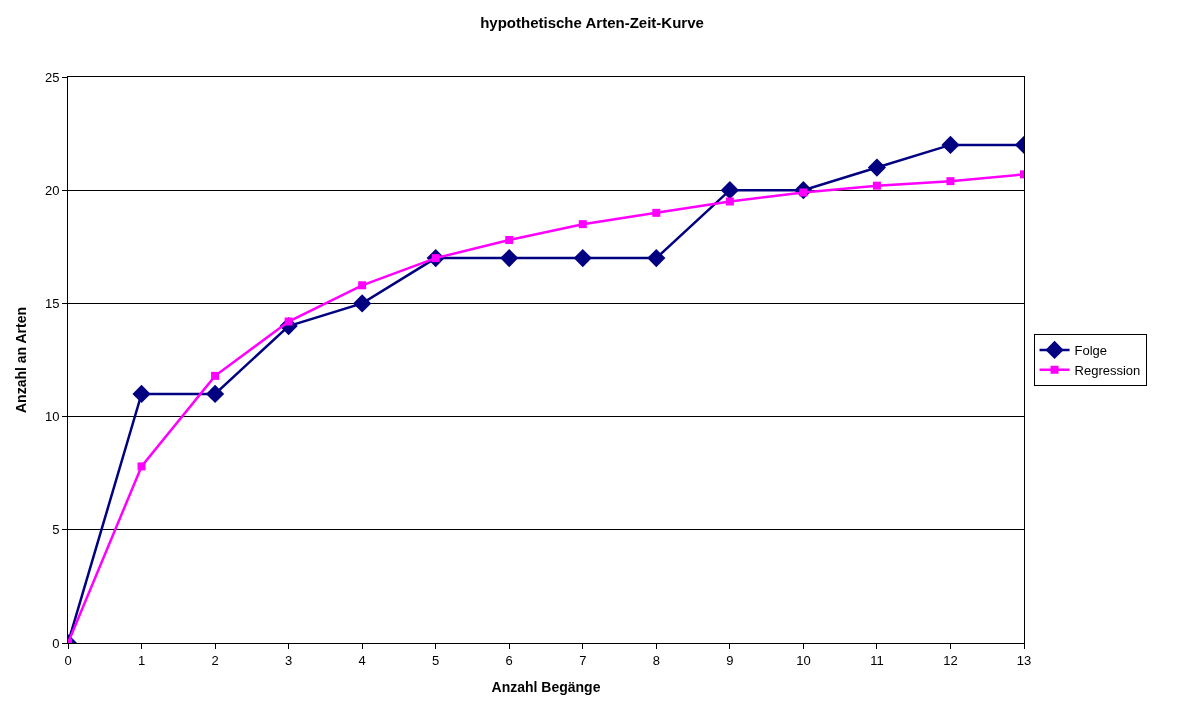  What do you see at coordinates (20, 360) in the screenshot?
I see `y-axis-title: Anzahl an Arten` at bounding box center [20, 360].